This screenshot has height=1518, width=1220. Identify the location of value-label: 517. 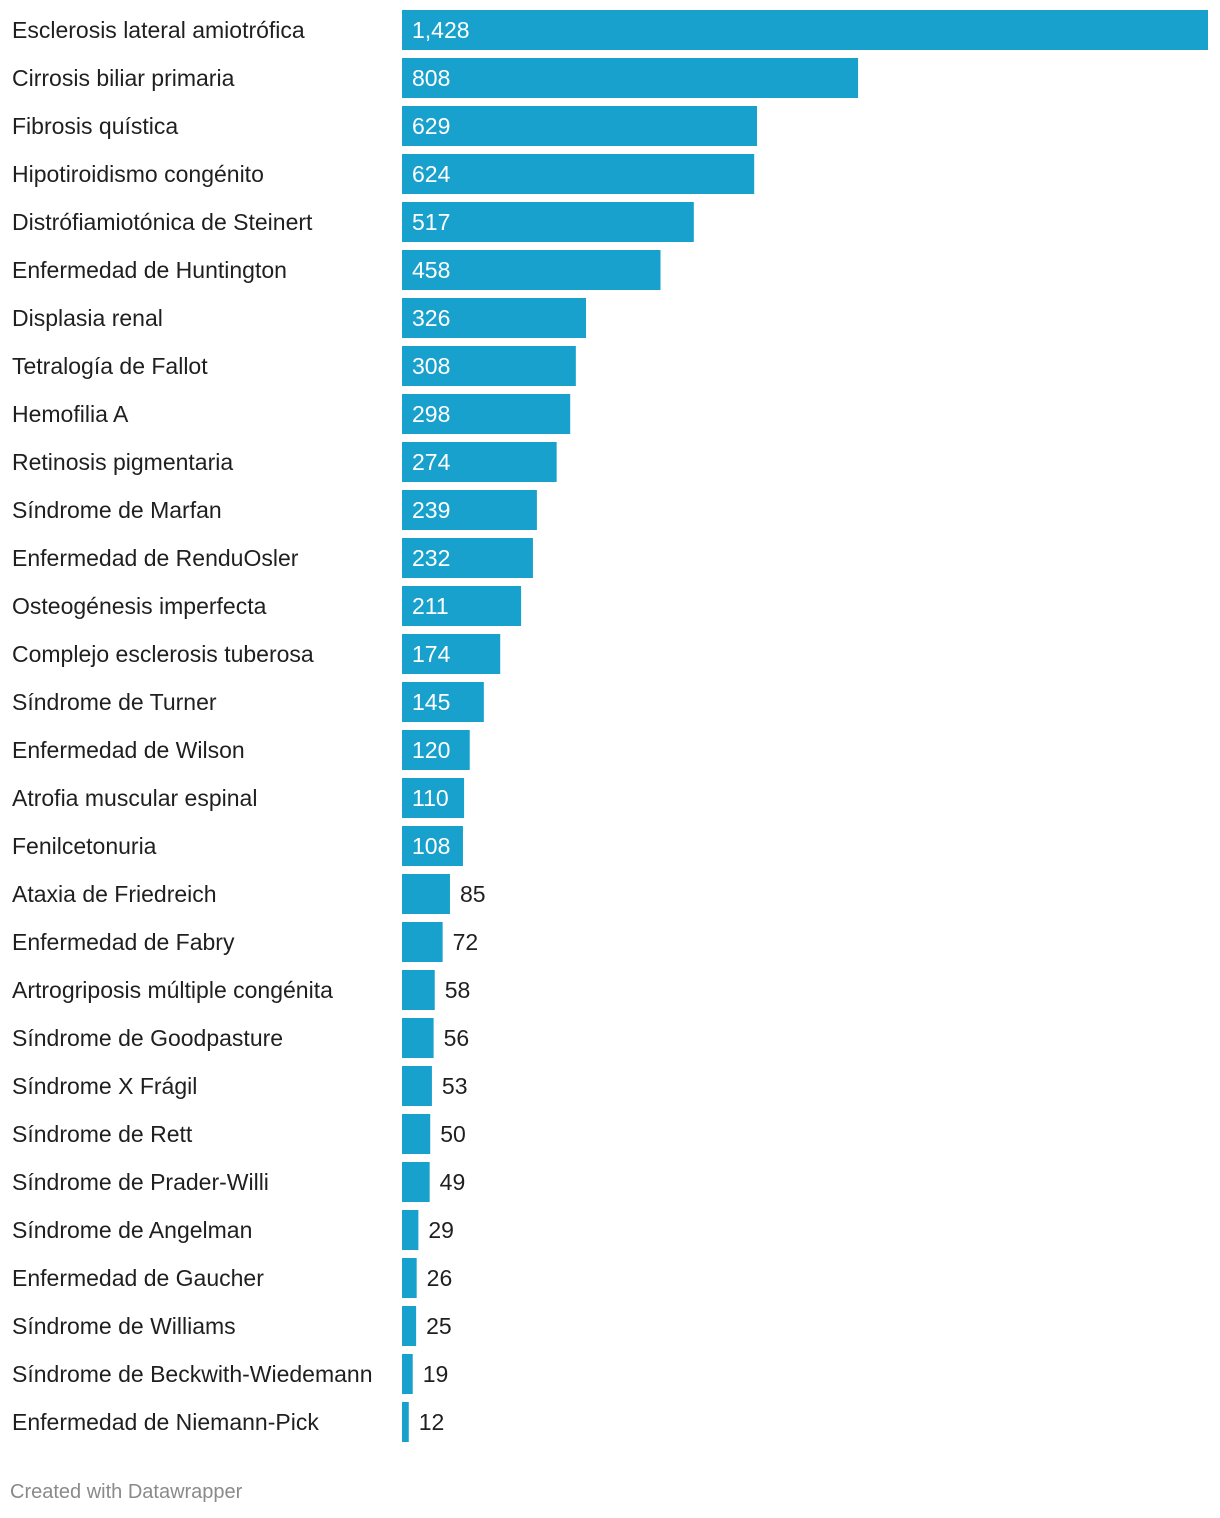
(431, 222).